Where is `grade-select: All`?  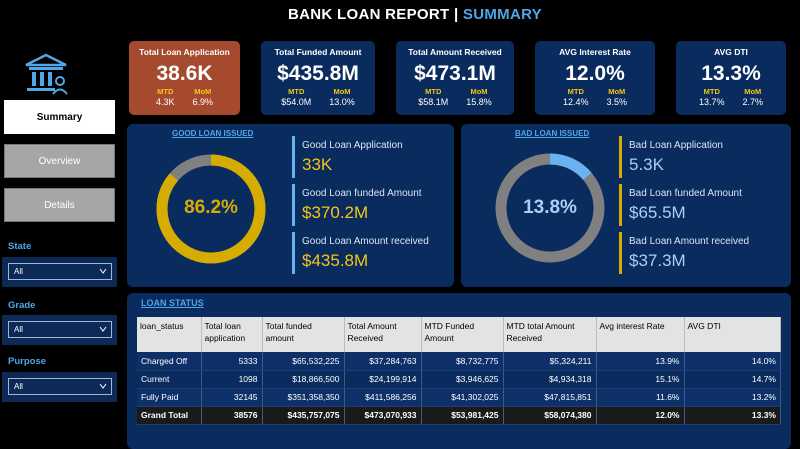
grade-select: All is located at coordinates (60, 329).